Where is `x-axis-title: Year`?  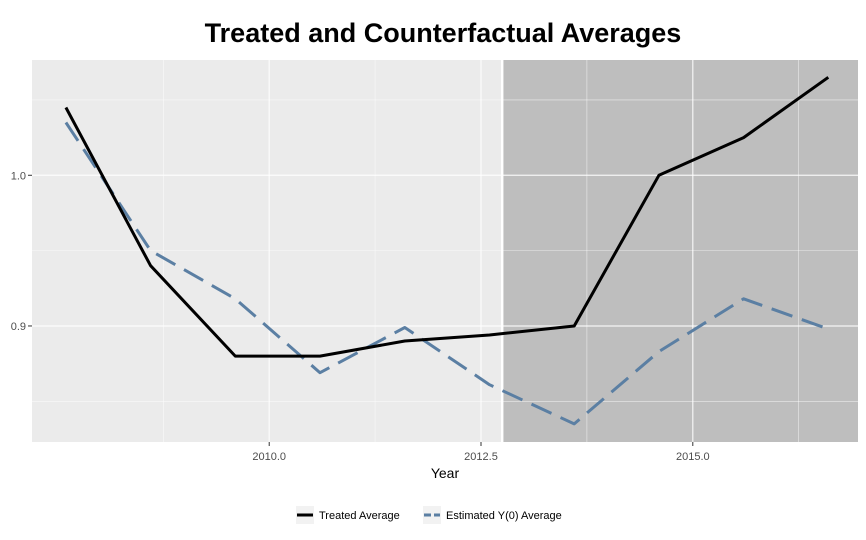
x-axis-title: Year is located at coordinates (445, 473).